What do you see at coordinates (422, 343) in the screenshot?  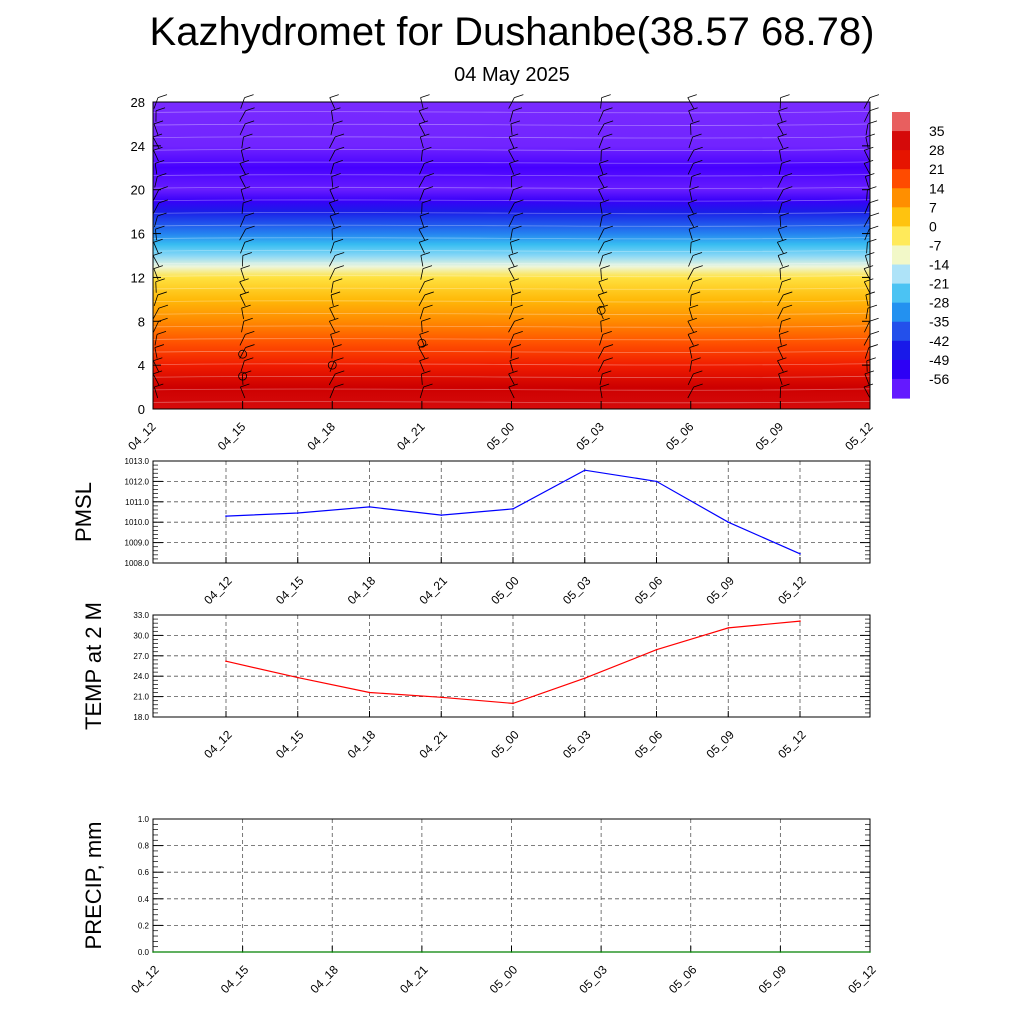 I see `calm-wind-marker` at bounding box center [422, 343].